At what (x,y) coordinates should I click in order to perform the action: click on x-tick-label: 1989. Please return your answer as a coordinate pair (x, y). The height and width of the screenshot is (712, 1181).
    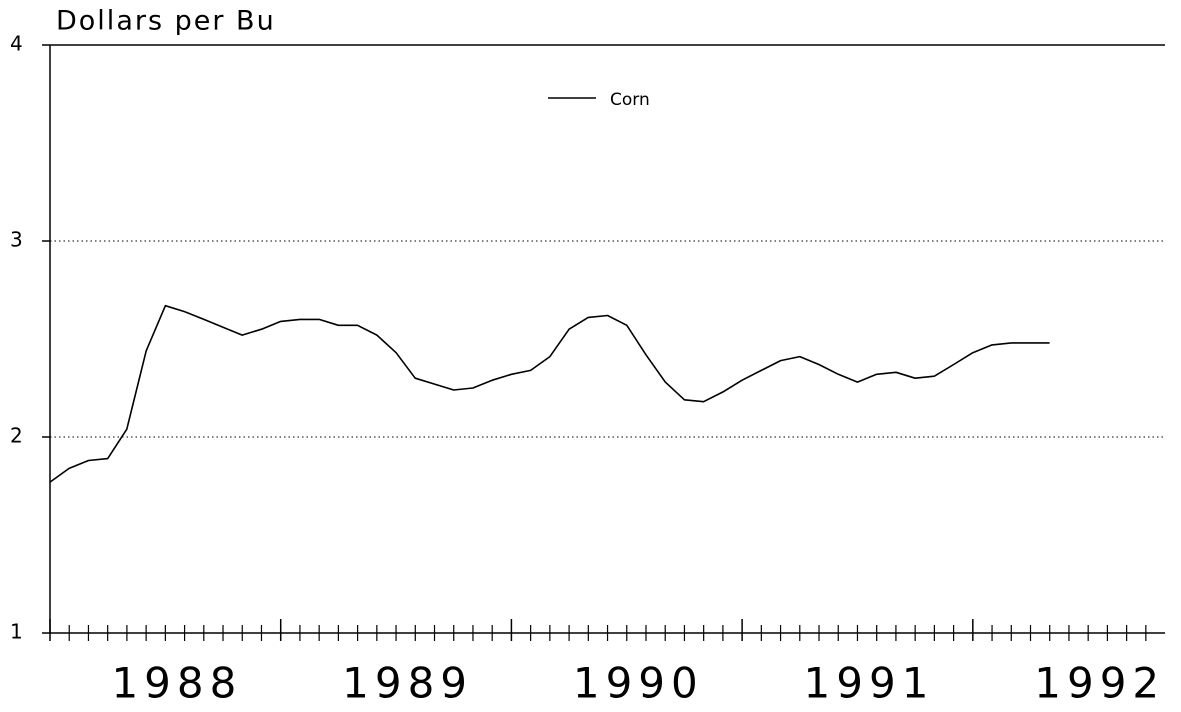
    Looking at the image, I should click on (407, 683).